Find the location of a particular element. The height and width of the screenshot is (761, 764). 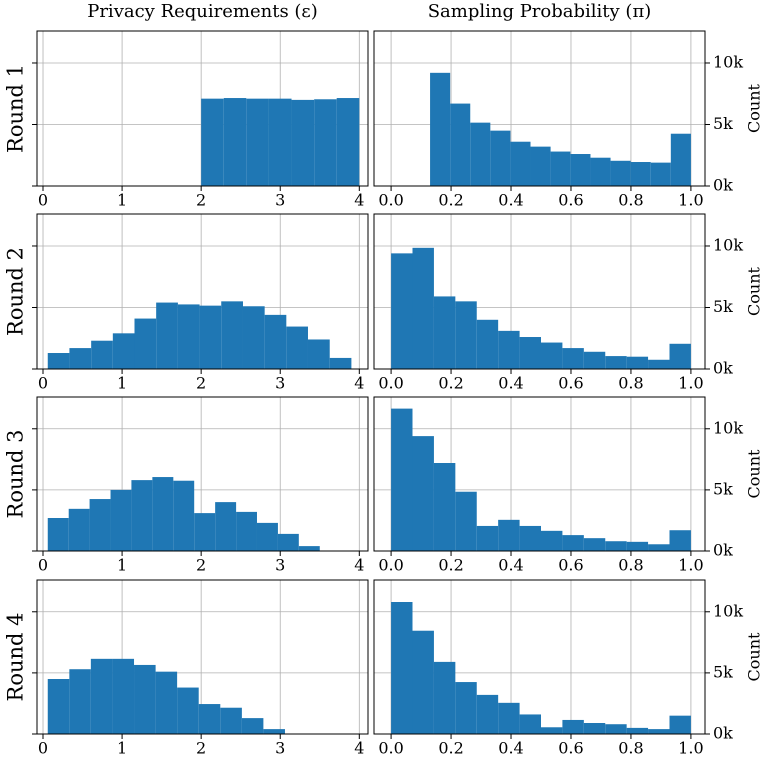

row-label: Round 1 is located at coordinates (16, 108).